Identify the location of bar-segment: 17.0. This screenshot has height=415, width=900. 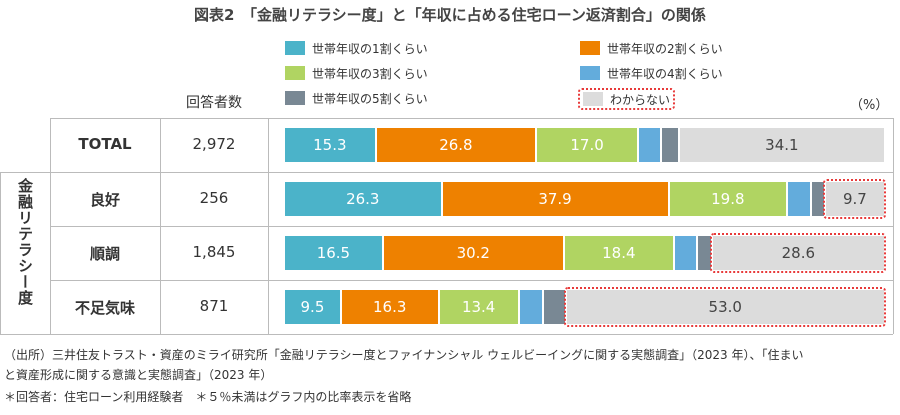
(588, 145).